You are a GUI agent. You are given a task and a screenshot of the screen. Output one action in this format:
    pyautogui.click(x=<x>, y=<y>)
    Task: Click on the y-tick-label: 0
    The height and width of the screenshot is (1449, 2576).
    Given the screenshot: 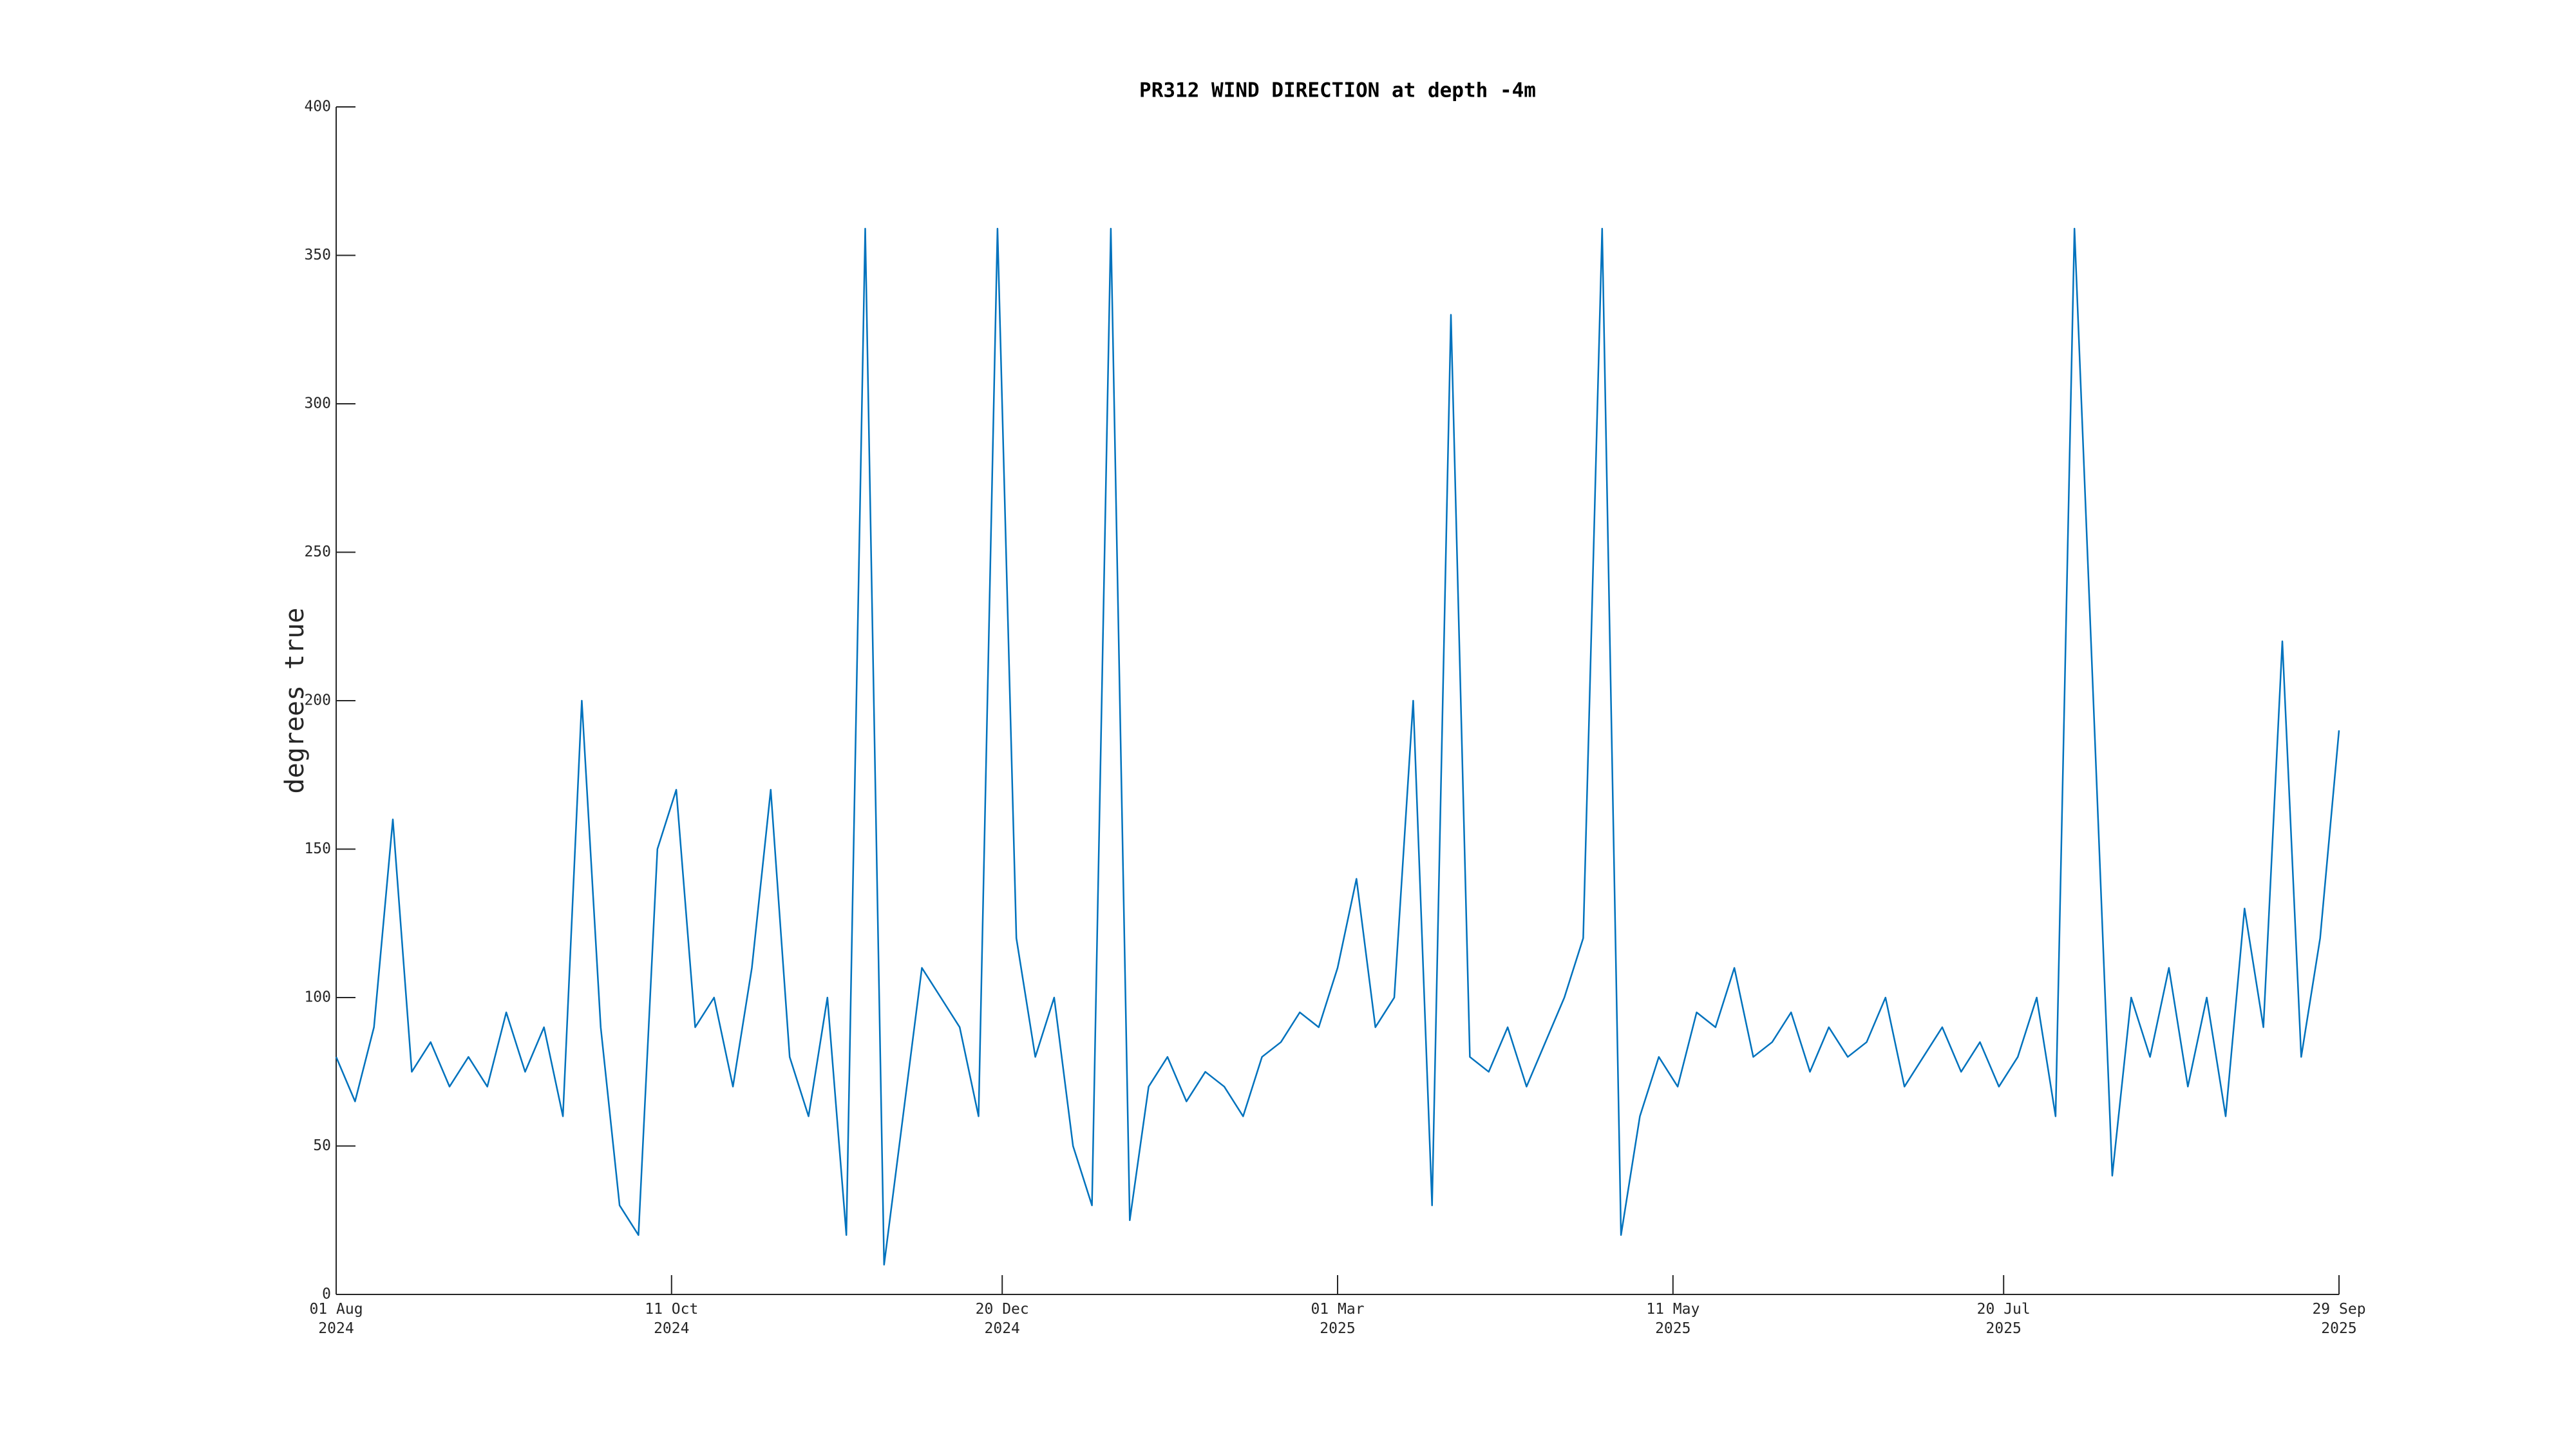 What is the action you would take?
    pyautogui.click(x=326, y=1294)
    